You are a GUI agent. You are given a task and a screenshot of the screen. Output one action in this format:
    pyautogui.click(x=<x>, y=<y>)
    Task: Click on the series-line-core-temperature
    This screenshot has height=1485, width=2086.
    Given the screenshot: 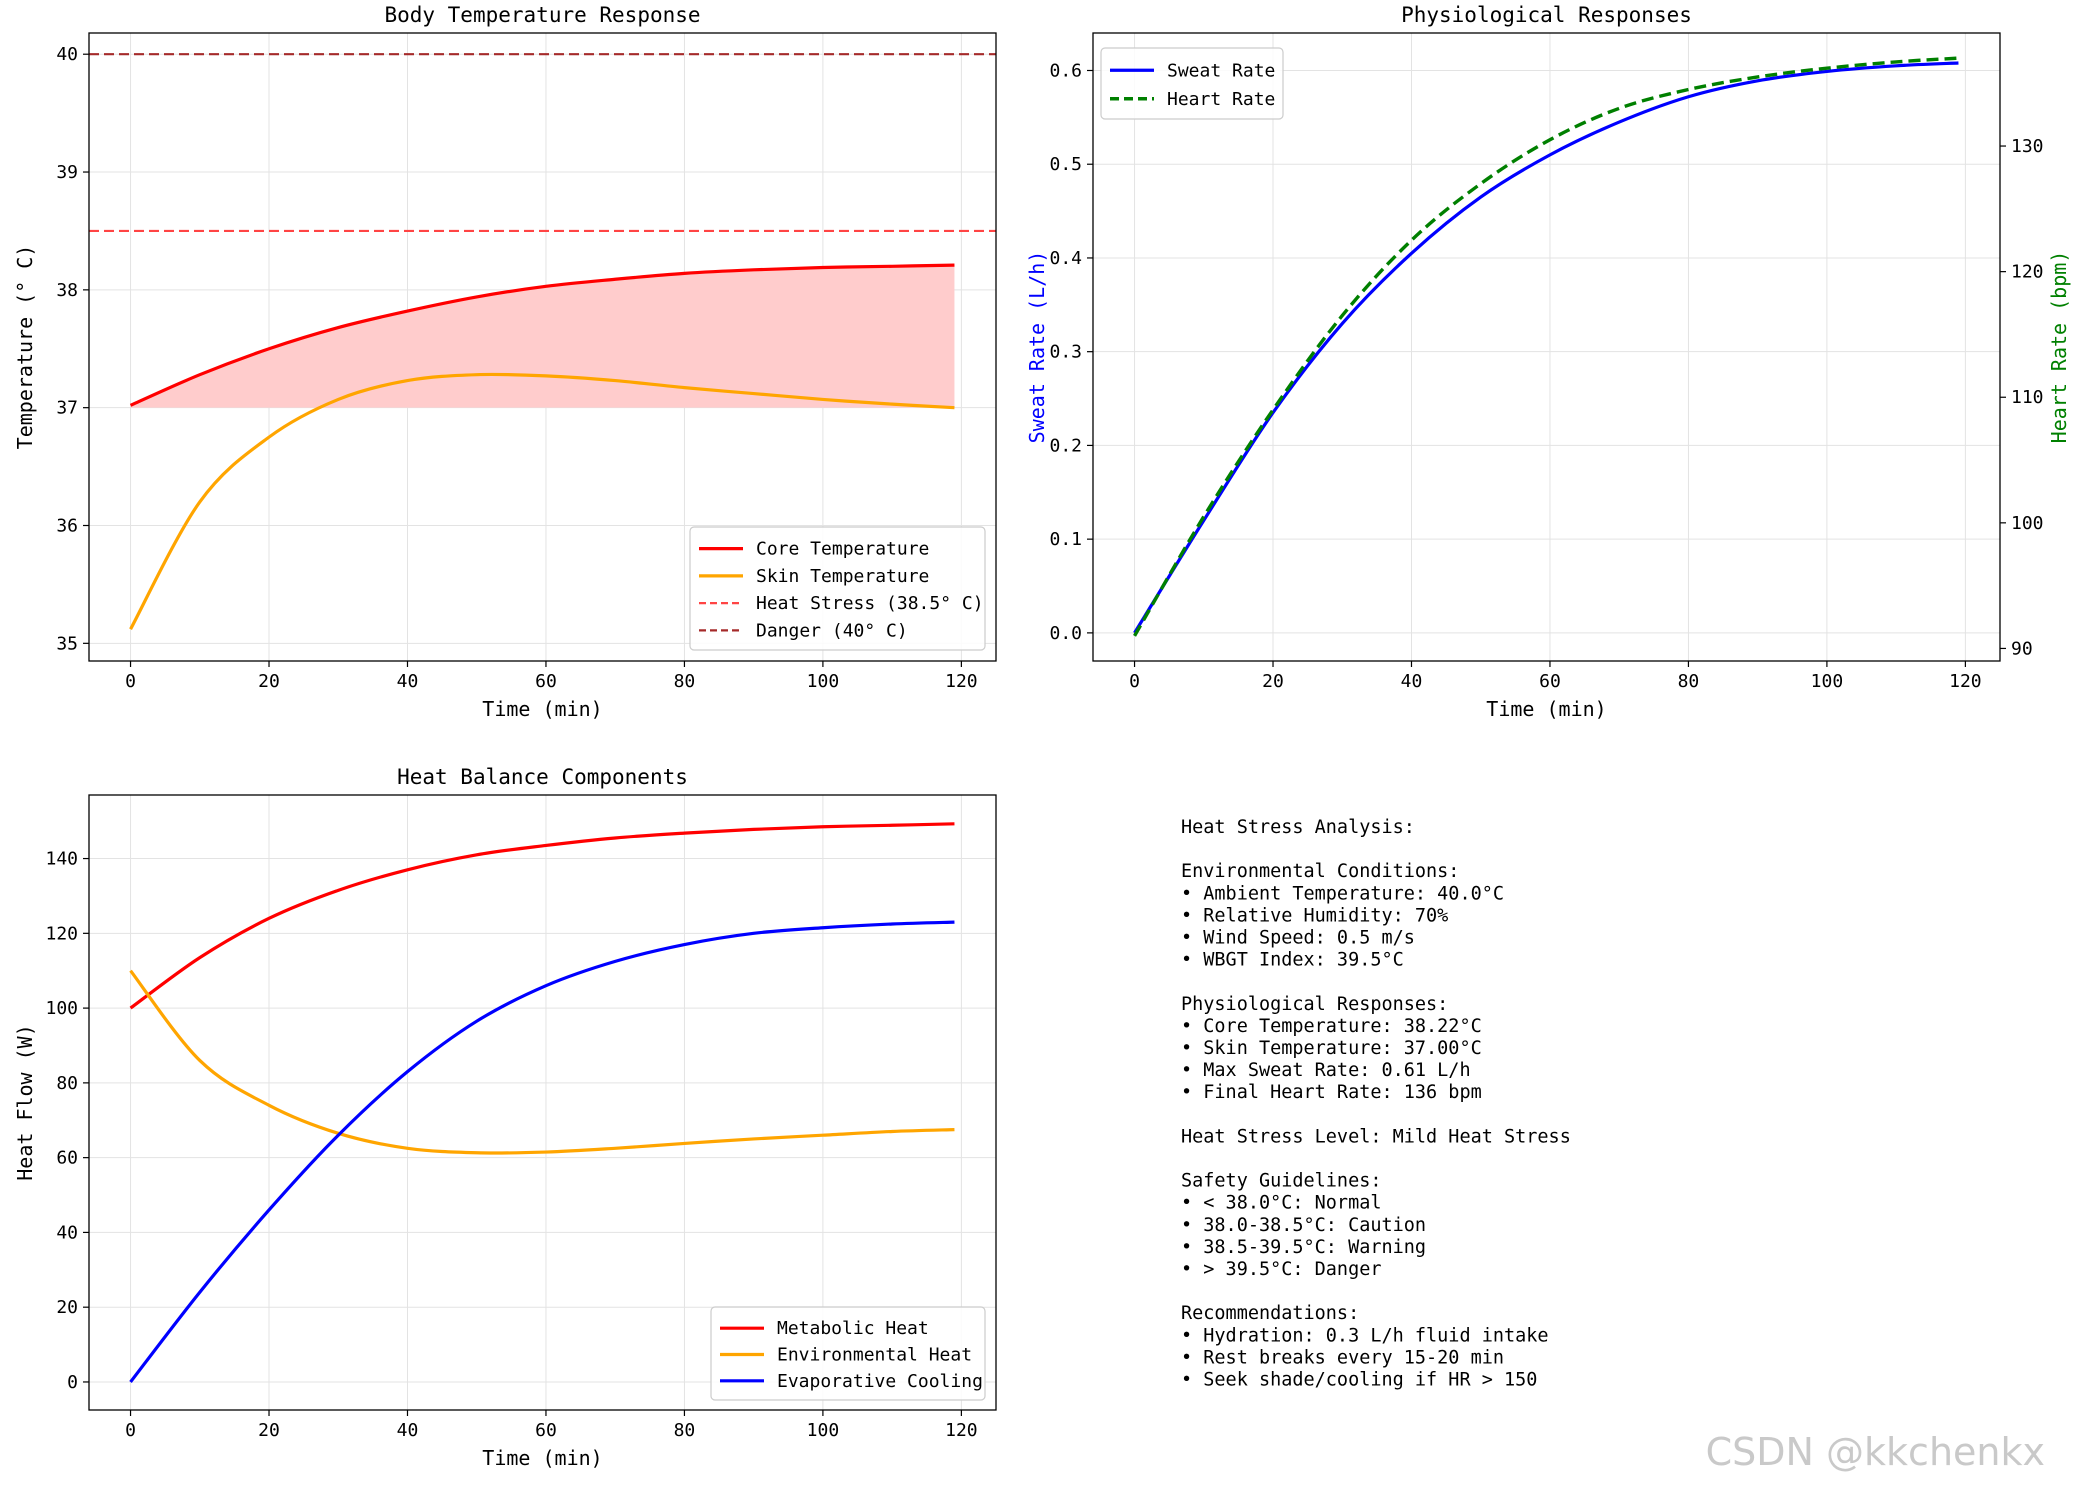 What is the action you would take?
    pyautogui.click(x=542, y=335)
    